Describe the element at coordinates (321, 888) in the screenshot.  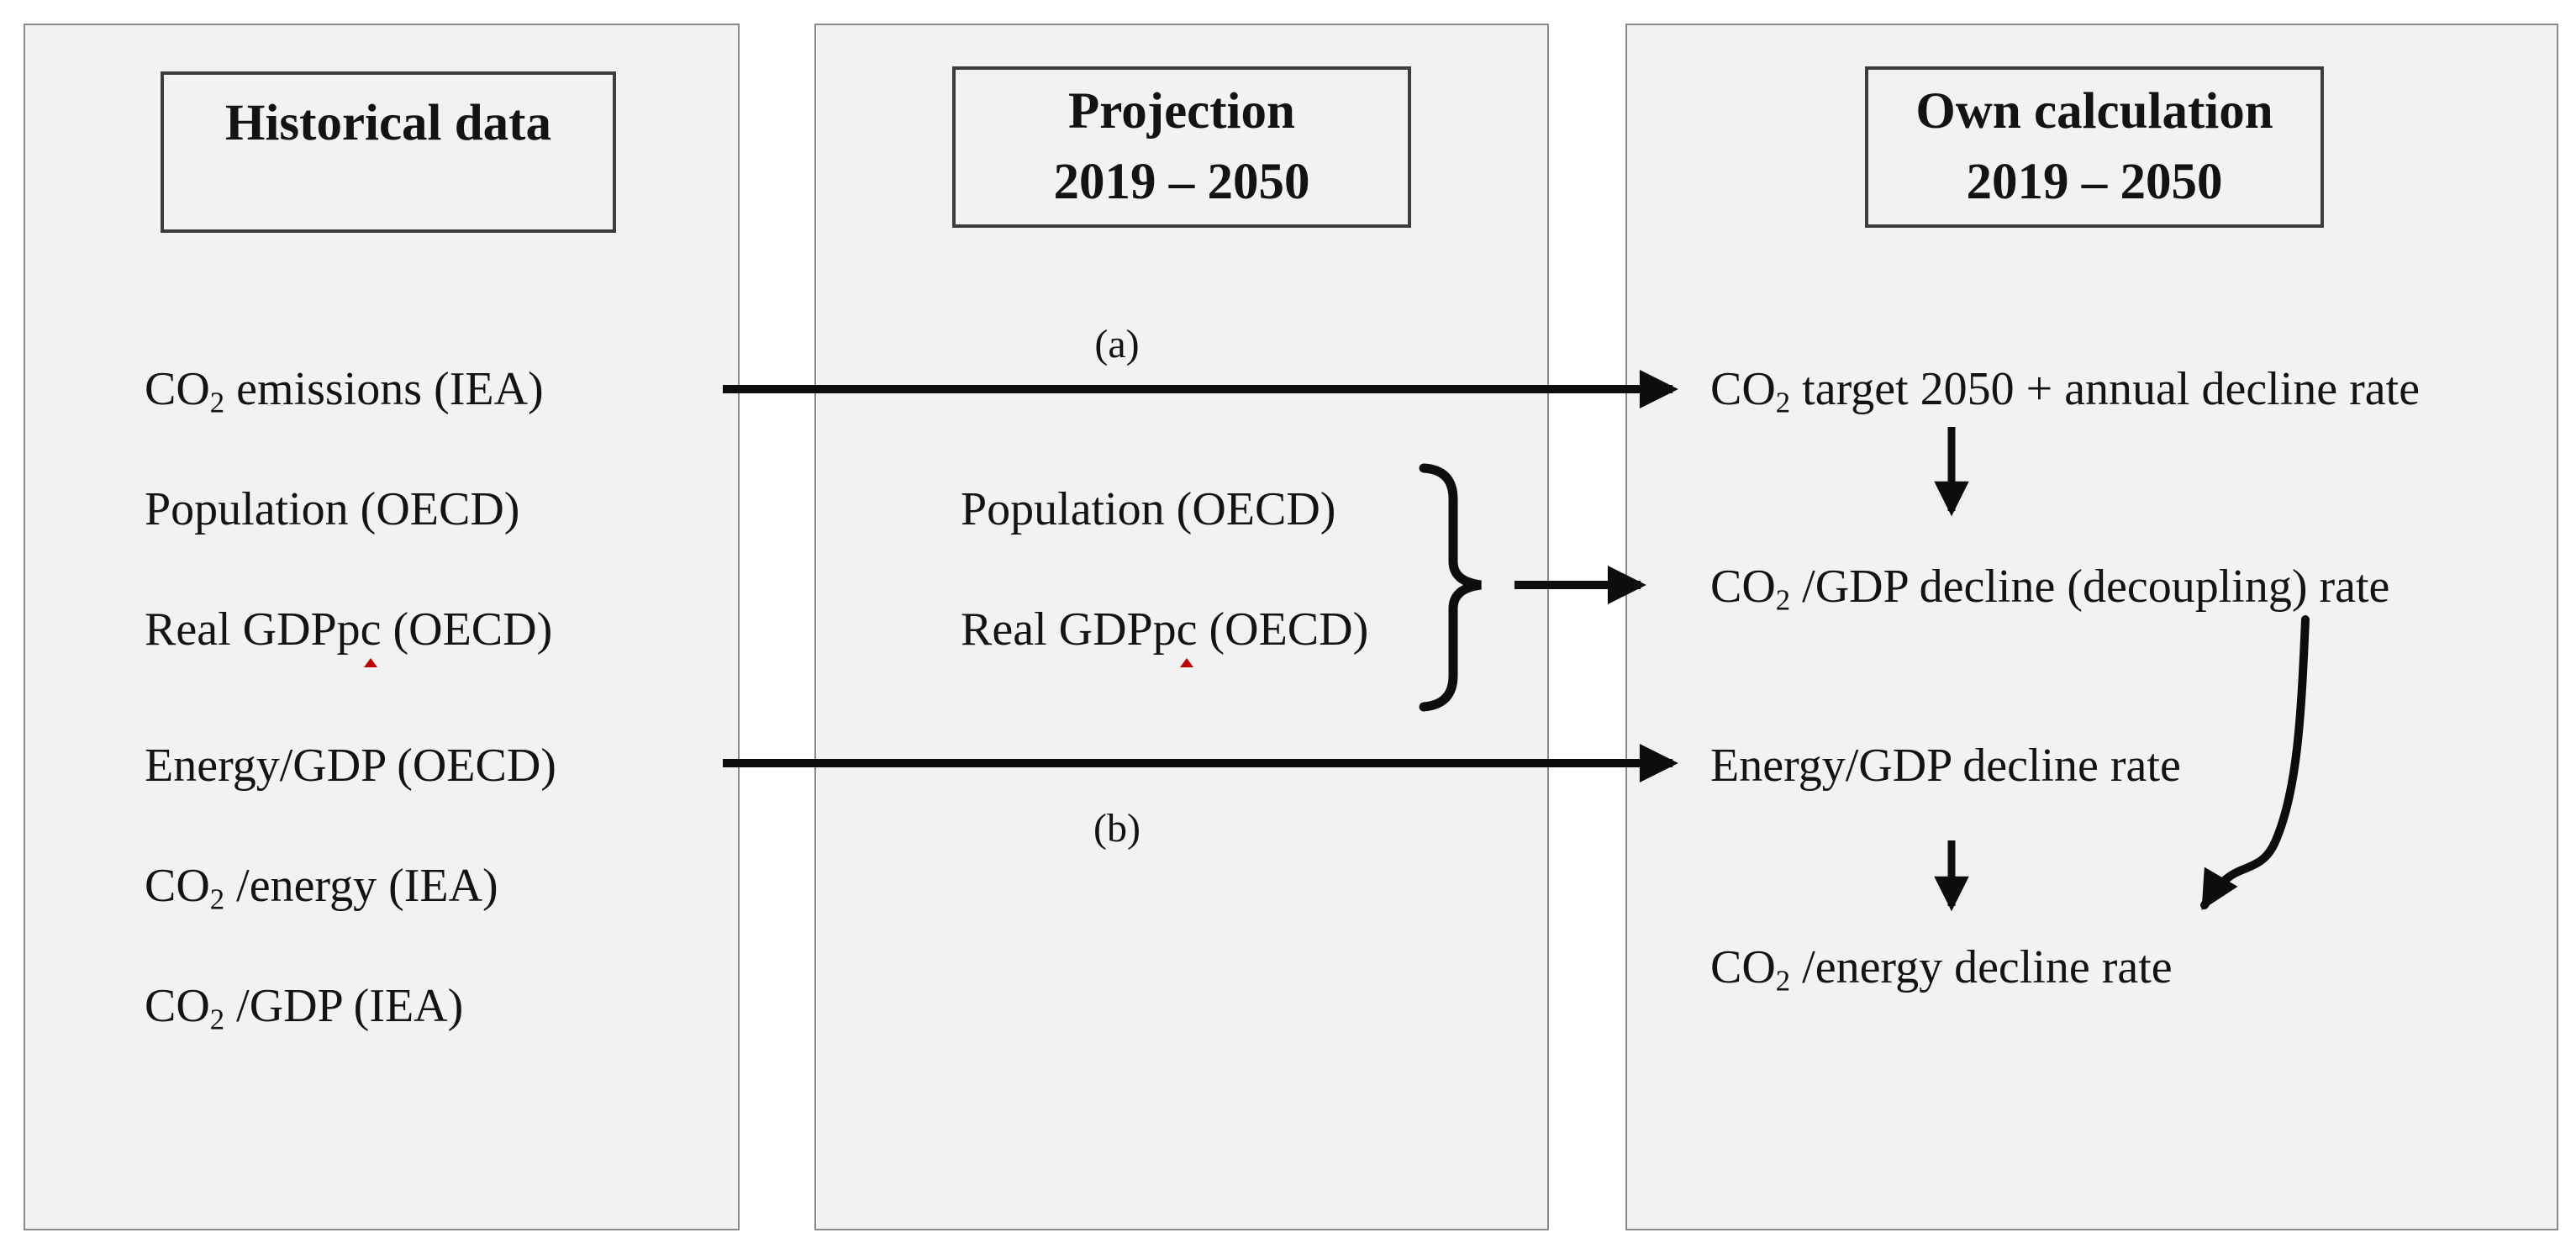
I see `item-co2-energy-iea: CO2 /energy (IEA)` at that location.